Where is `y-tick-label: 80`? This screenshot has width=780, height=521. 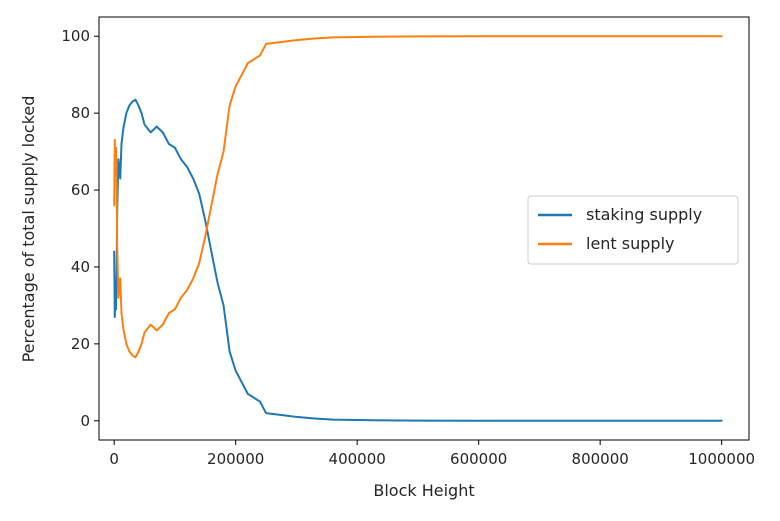 y-tick-label: 80 is located at coordinates (80, 113).